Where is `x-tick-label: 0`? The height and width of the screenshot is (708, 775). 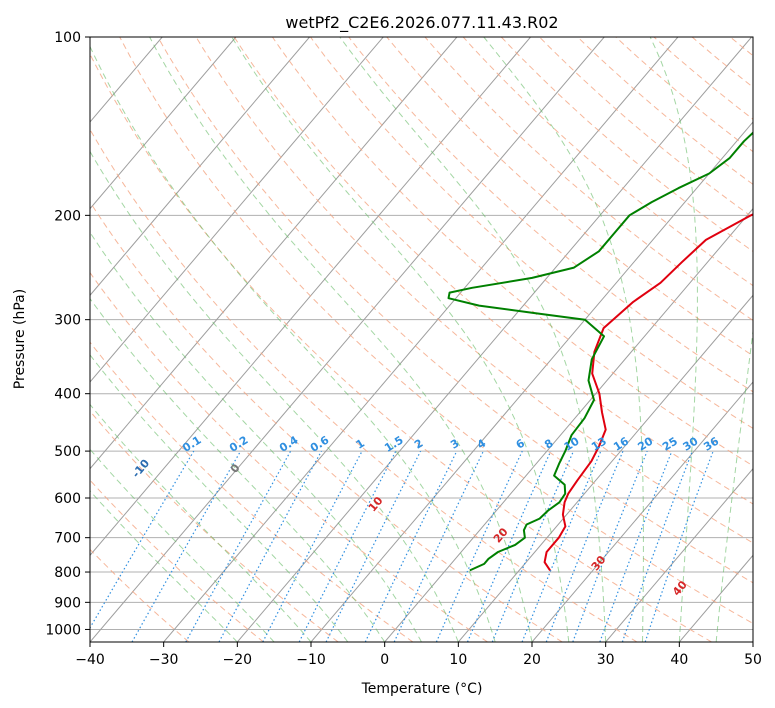
x-tick-label: 0 is located at coordinates (384, 660).